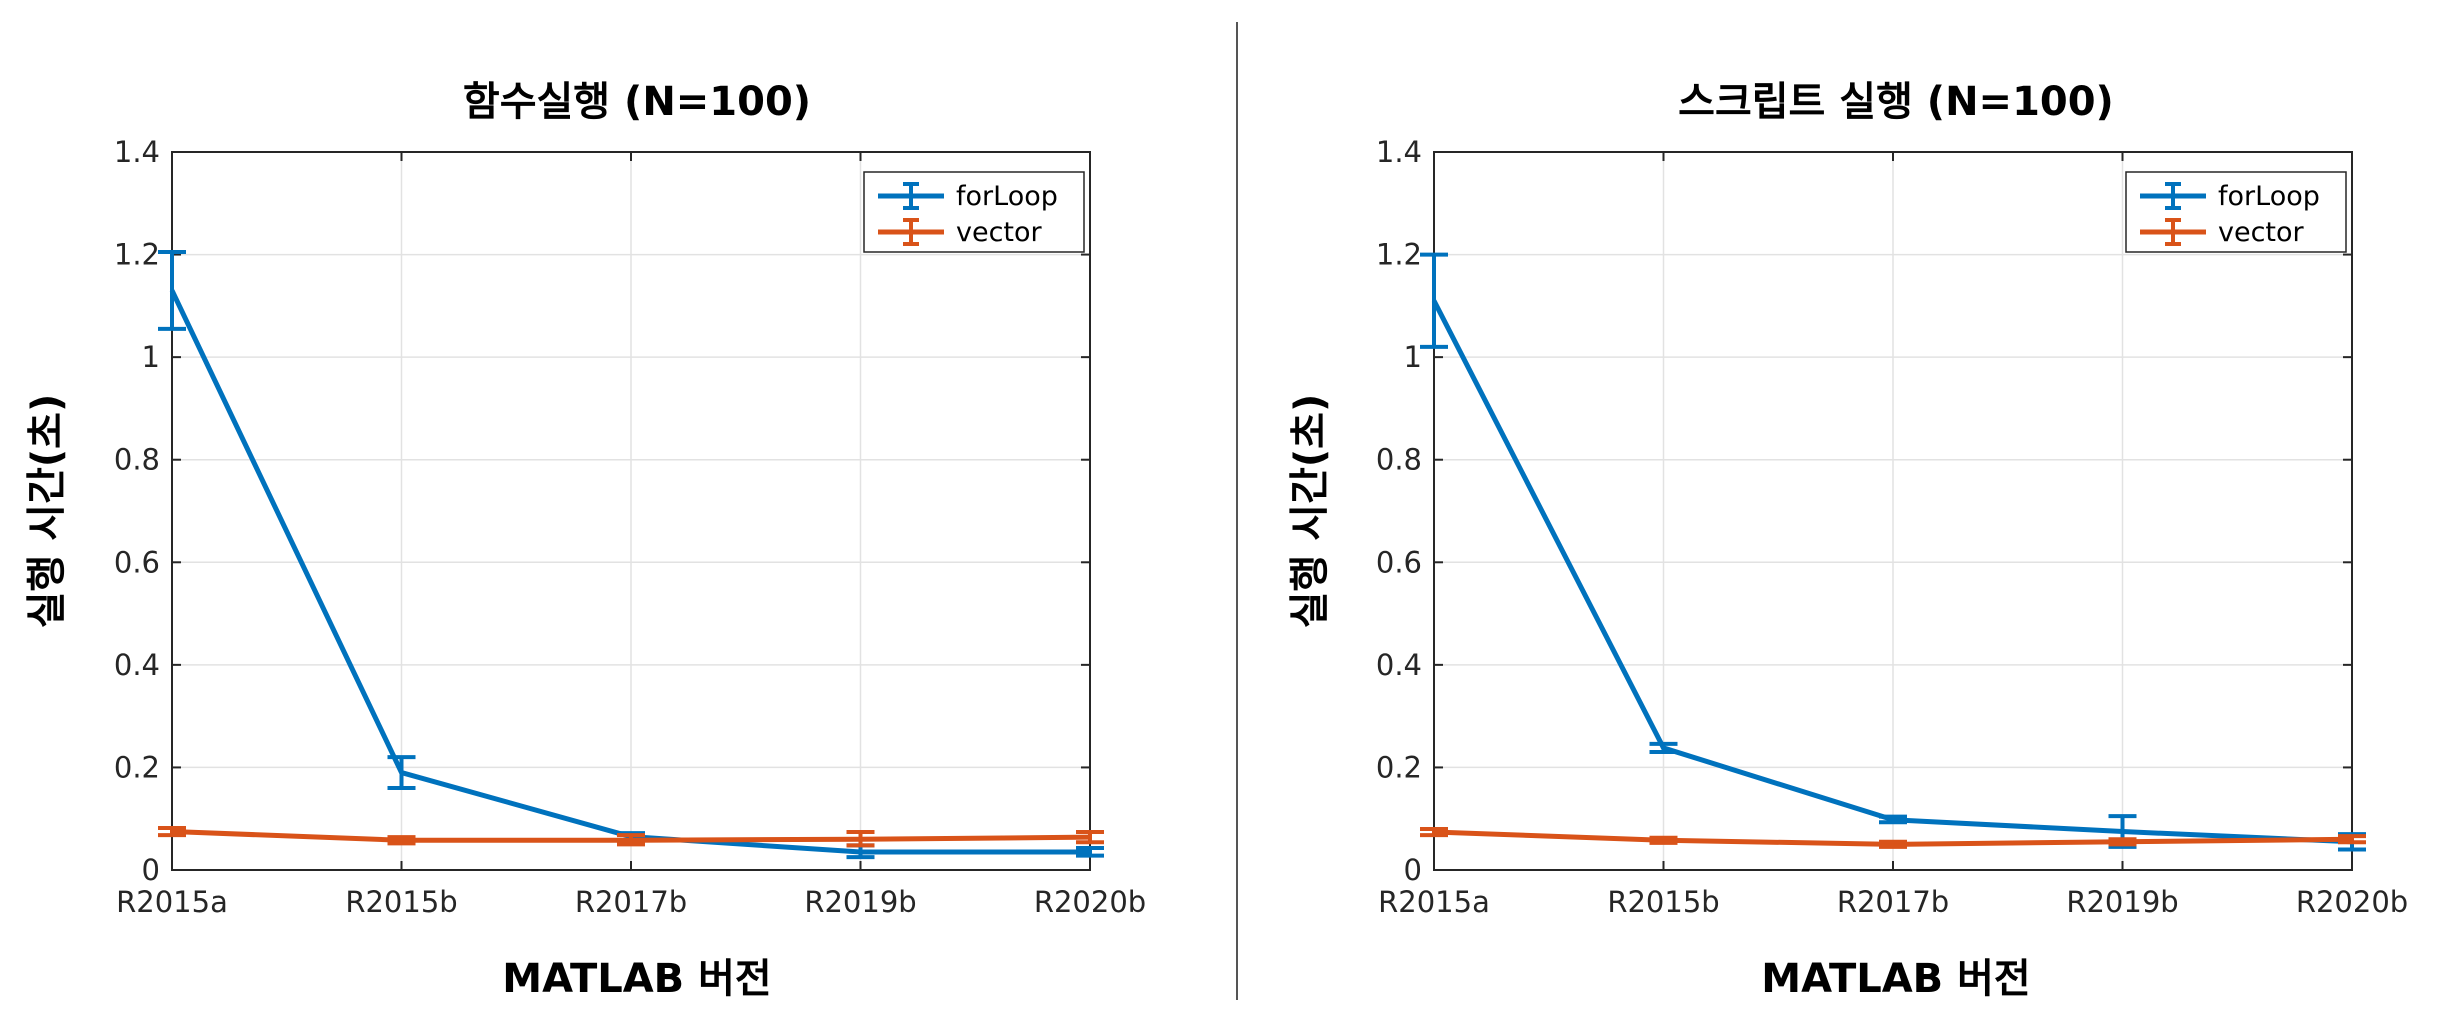 The width and height of the screenshot is (2437, 1035). Describe the element at coordinates (1237, 511) in the screenshot. I see `panel-divider` at that location.